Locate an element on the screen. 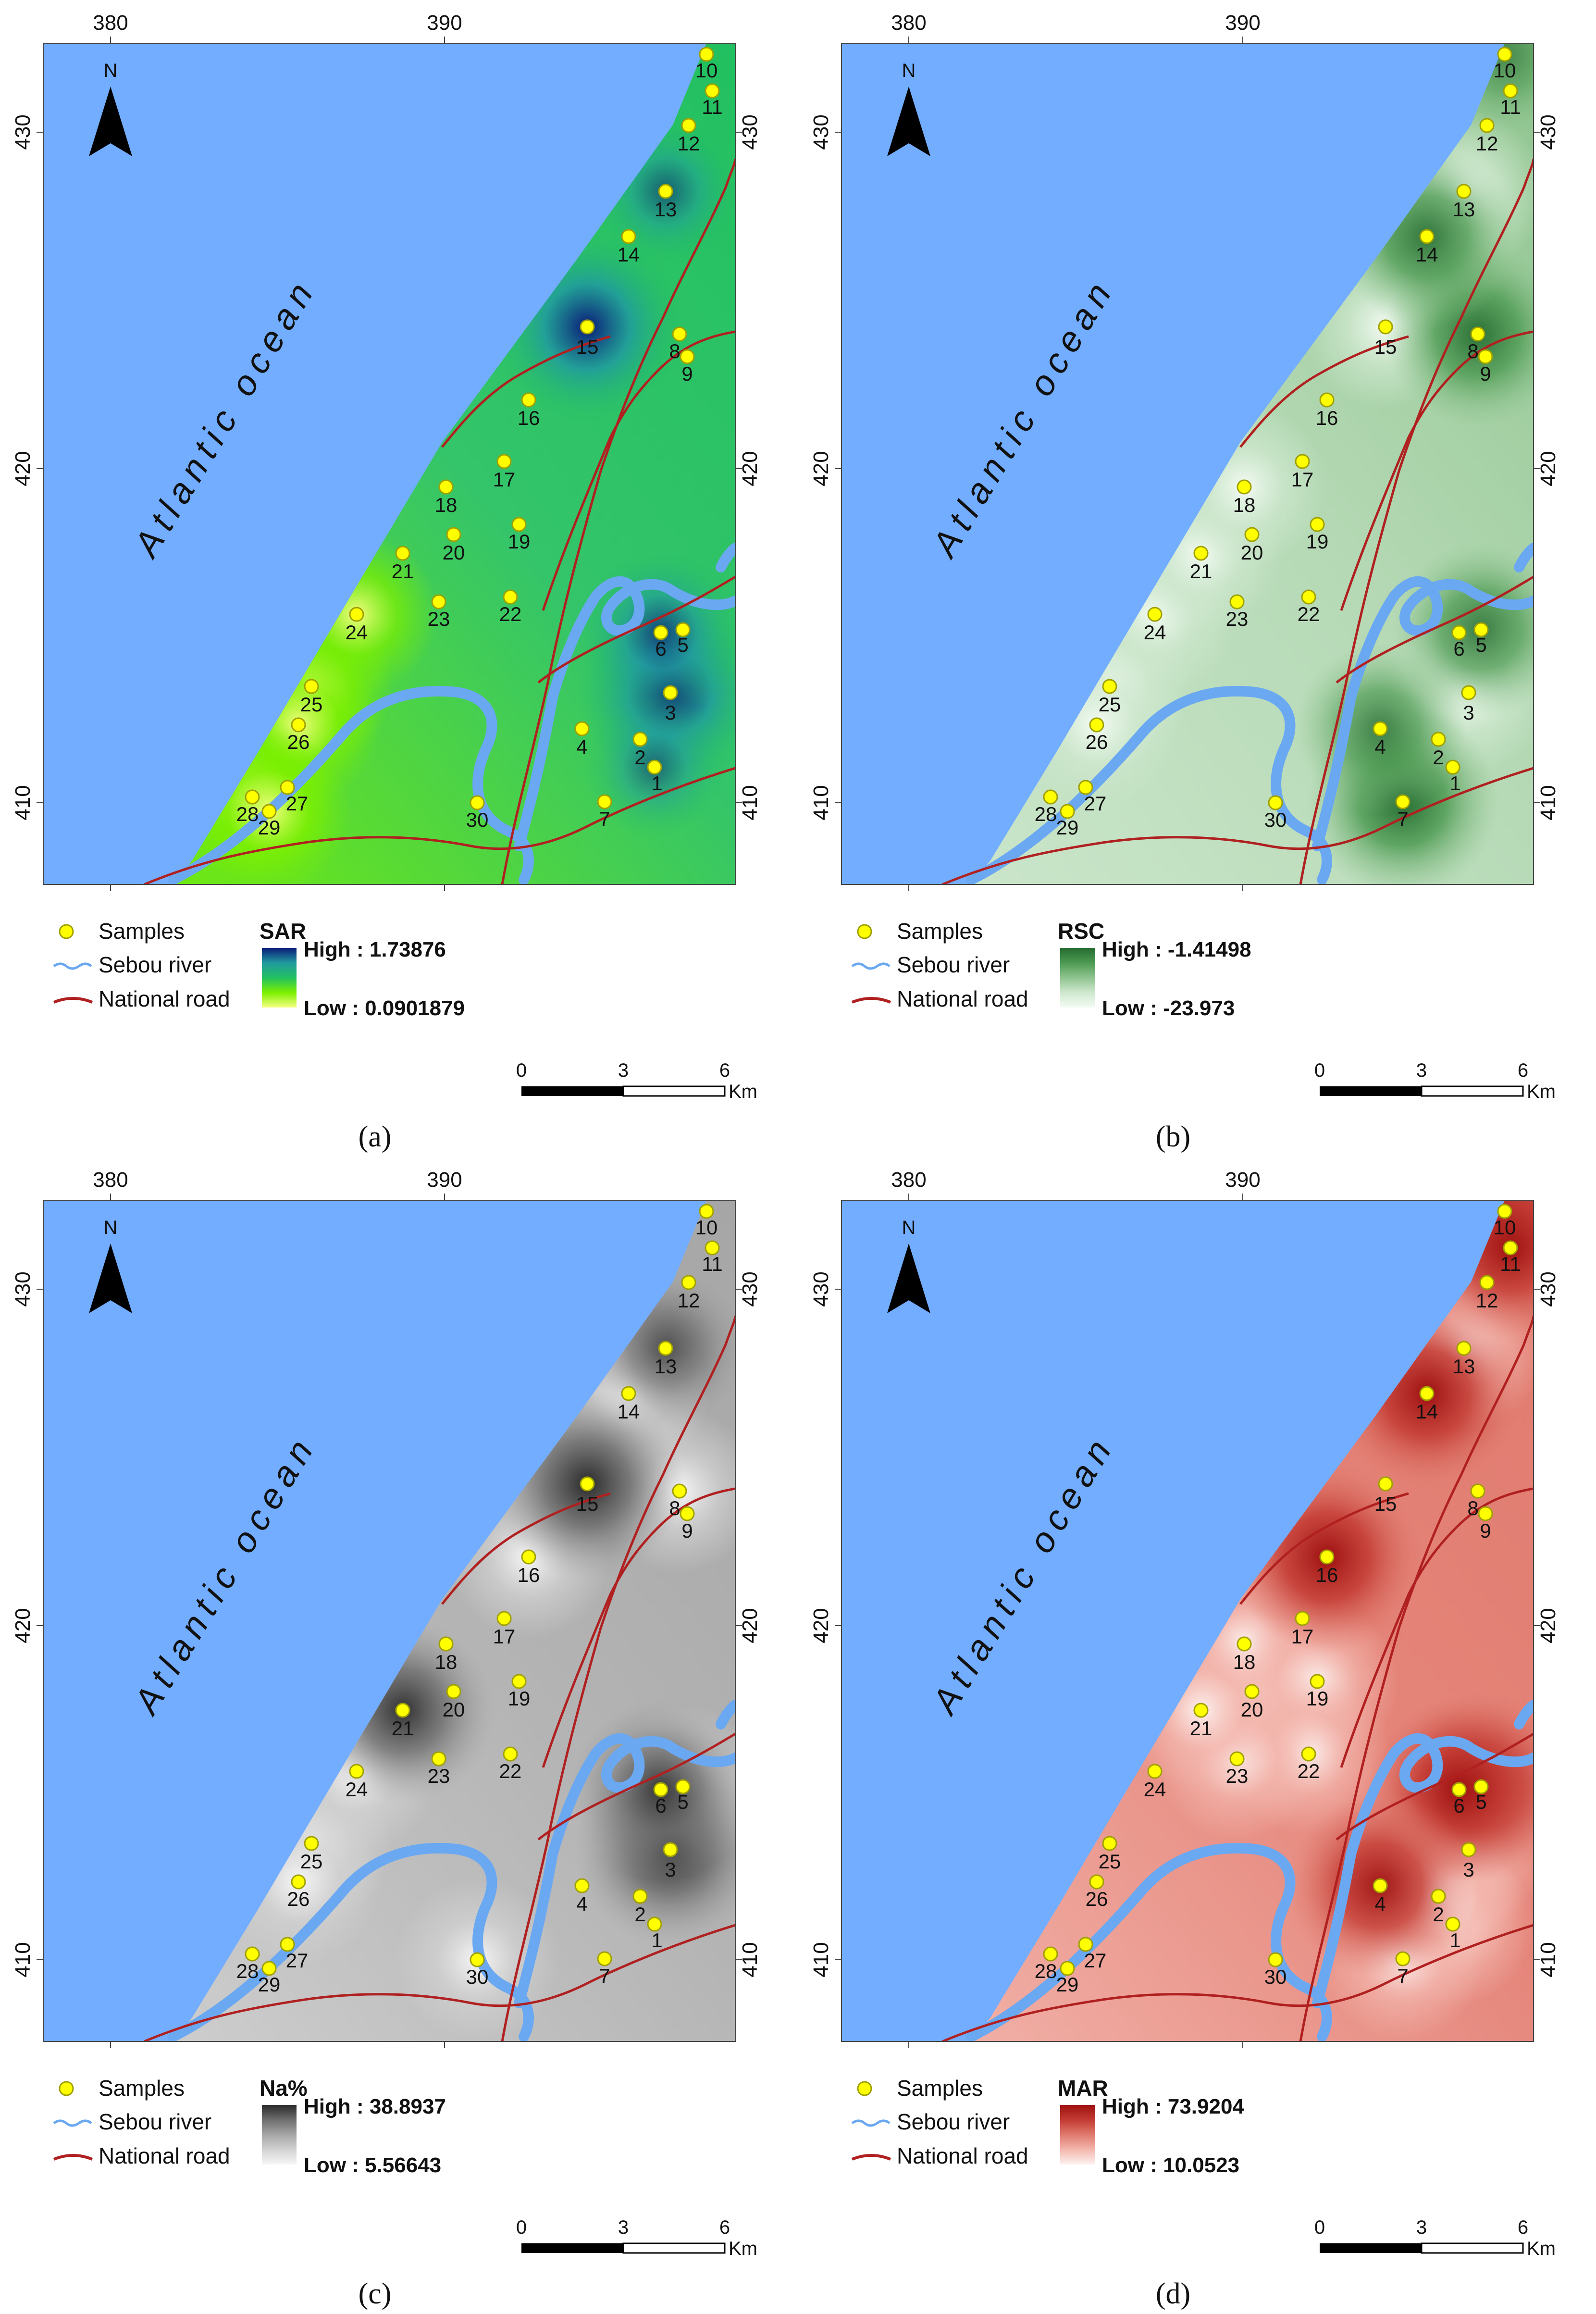 Image resolution: width=1596 pixels, height=2314 pixels. sample-point-22: 22 is located at coordinates (1309, 607).